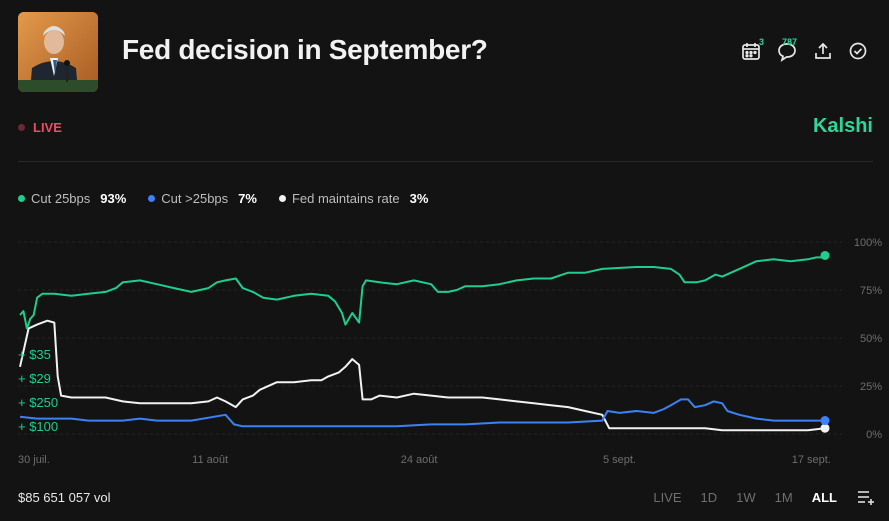  What do you see at coordinates (871, 339) in the screenshot?
I see `y-tick-label: 50%` at bounding box center [871, 339].